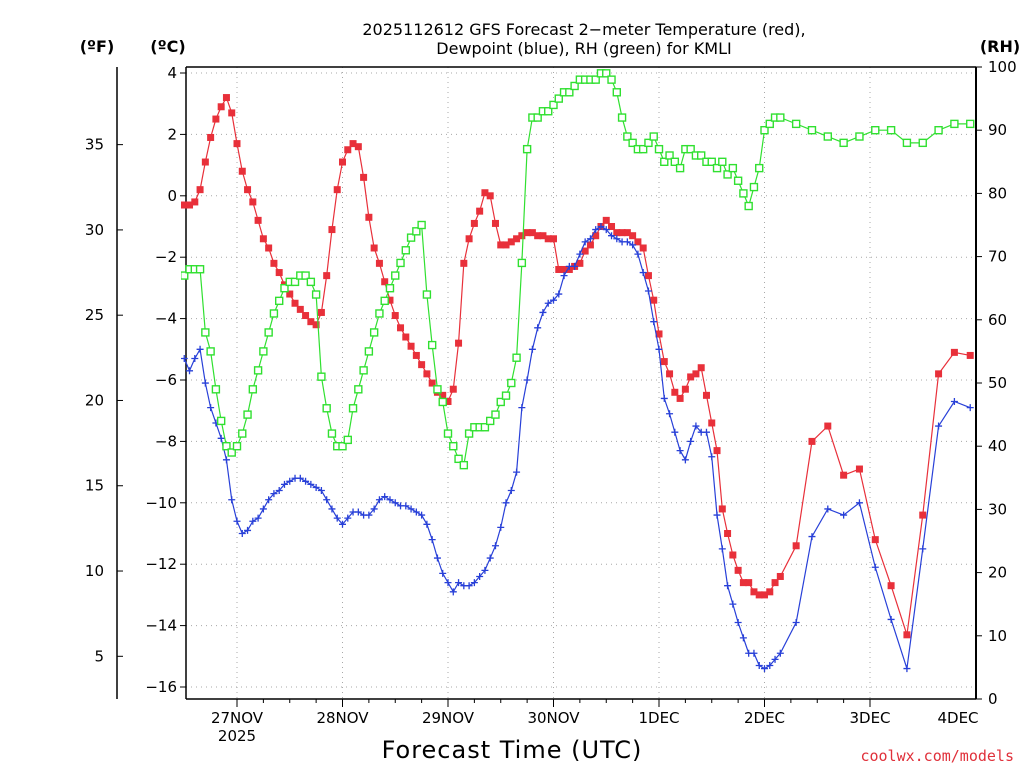  Describe the element at coordinates (237, 718) in the screenshot. I see `x-tick-label: 27NOV` at that location.